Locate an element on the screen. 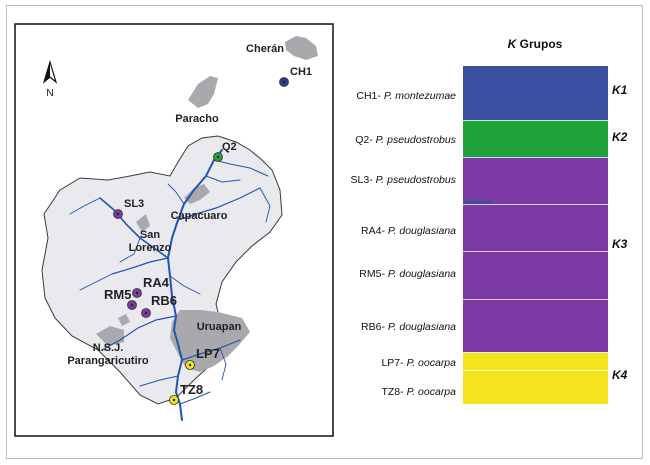  capacuaro-patch is located at coordinates (197, 194).